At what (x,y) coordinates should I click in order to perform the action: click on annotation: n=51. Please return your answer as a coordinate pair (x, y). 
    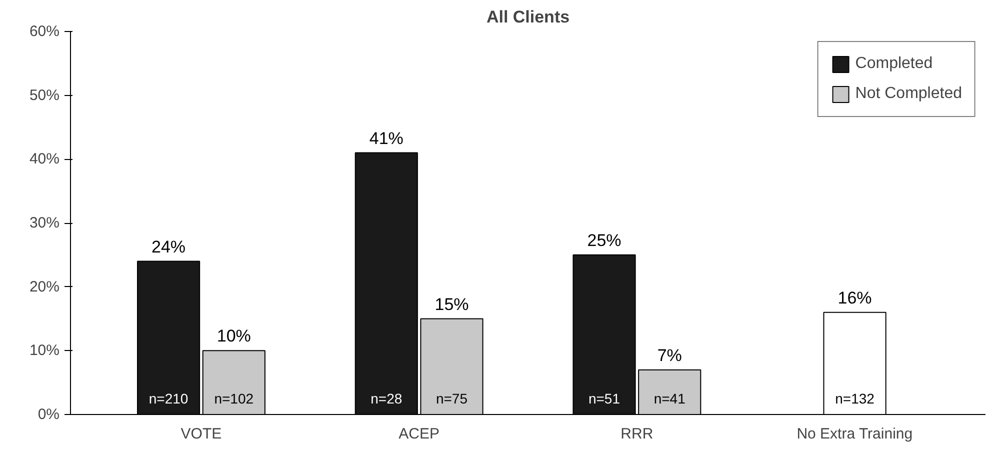
    Looking at the image, I should click on (604, 398).